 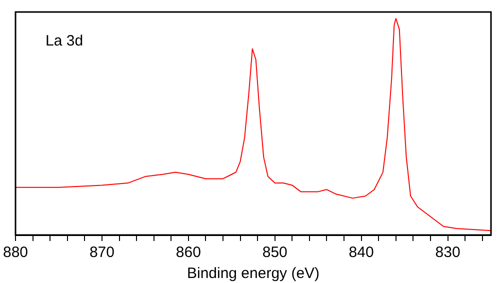 I want to click on annotation: La 3d, so click(x=65, y=41).